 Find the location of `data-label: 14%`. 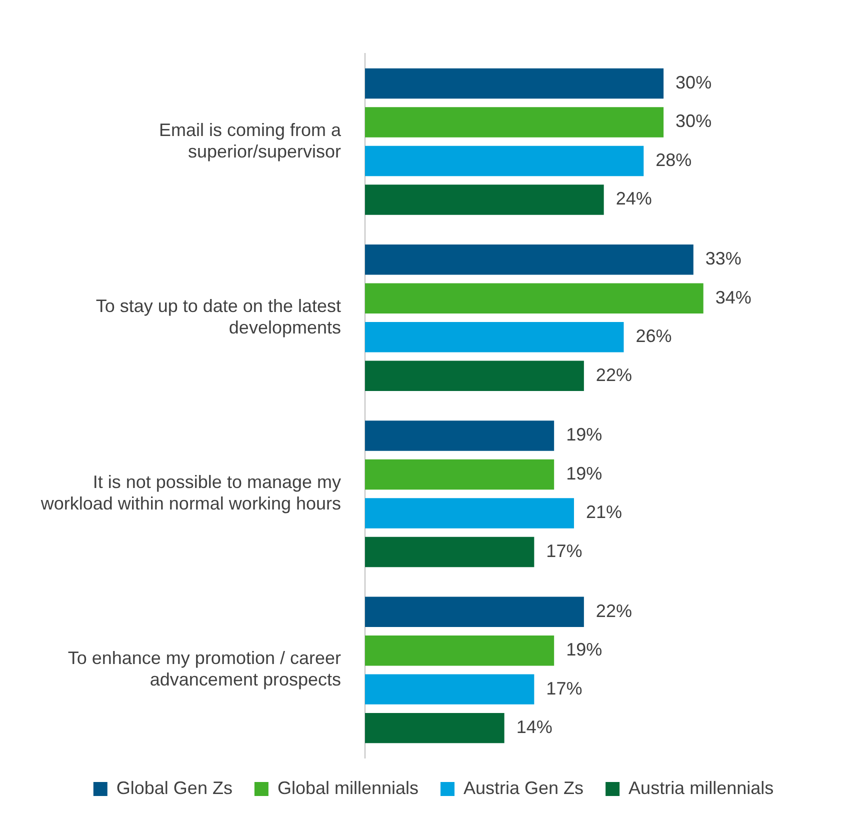

data-label: 14% is located at coordinates (534, 727).